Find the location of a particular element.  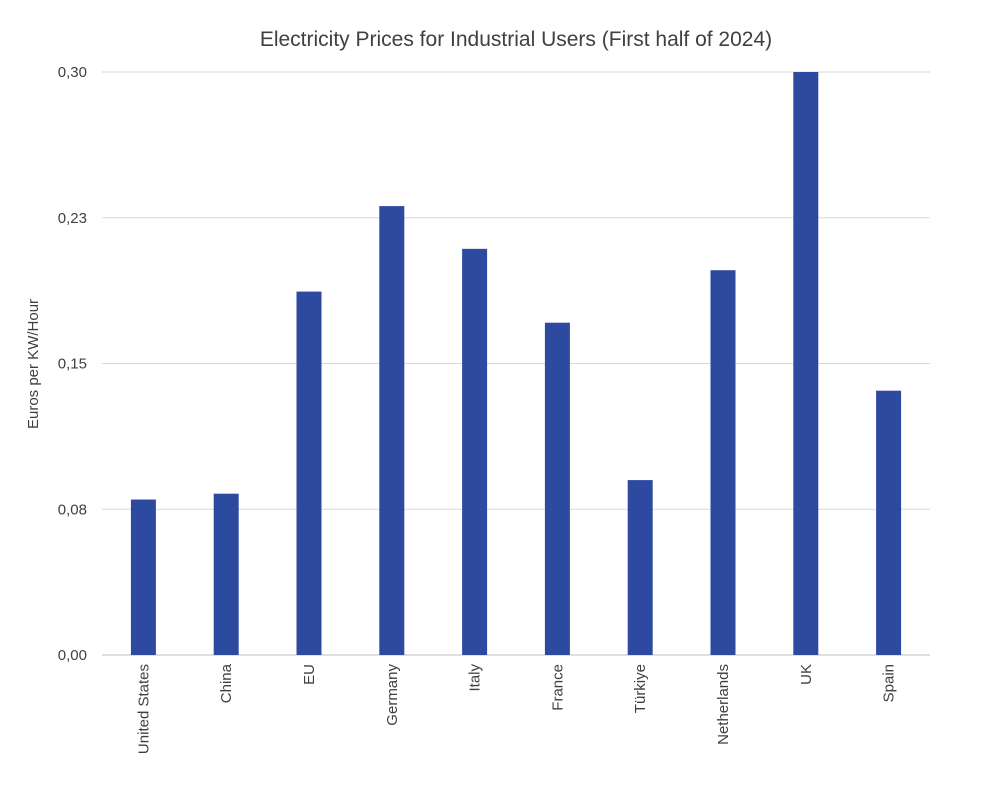

x-tick-label: Netherlands is located at coordinates (723, 704).